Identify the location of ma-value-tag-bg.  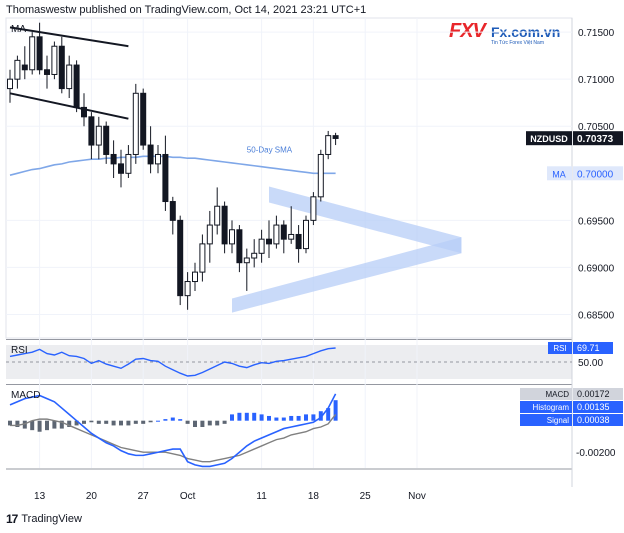
(598, 173).